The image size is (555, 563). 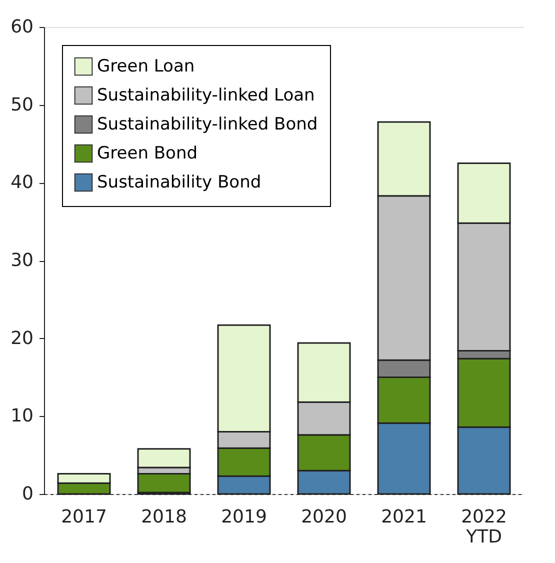 What do you see at coordinates (22, 183) in the screenshot?
I see `y-tick-label: 40` at bounding box center [22, 183].